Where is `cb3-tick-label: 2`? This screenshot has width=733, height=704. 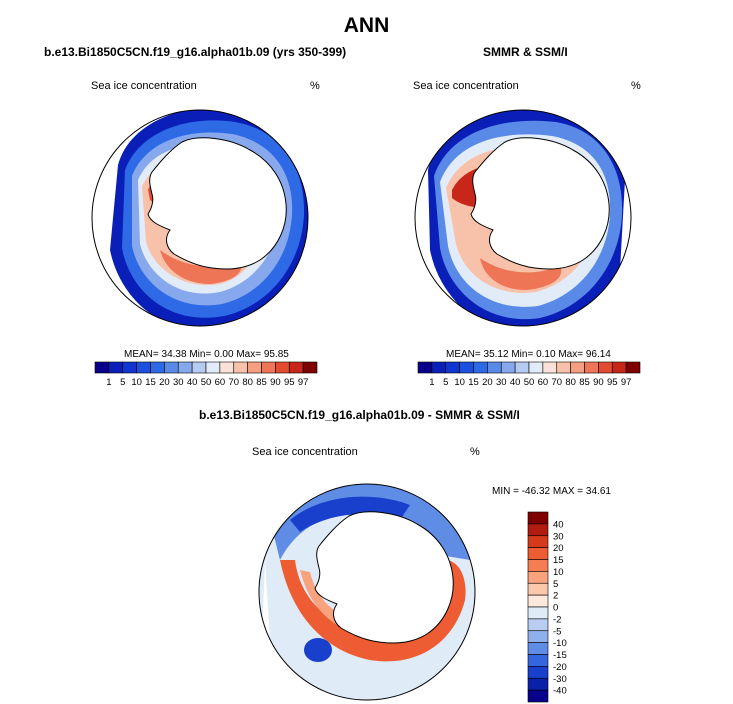
cb3-tick-label: 2 is located at coordinates (555, 596).